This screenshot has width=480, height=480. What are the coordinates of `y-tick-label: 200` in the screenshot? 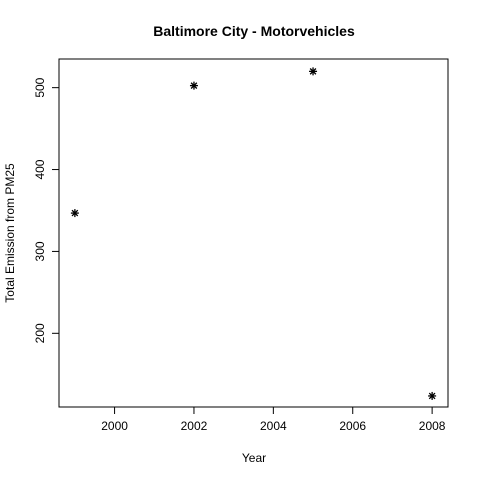 It's located at (40, 333).